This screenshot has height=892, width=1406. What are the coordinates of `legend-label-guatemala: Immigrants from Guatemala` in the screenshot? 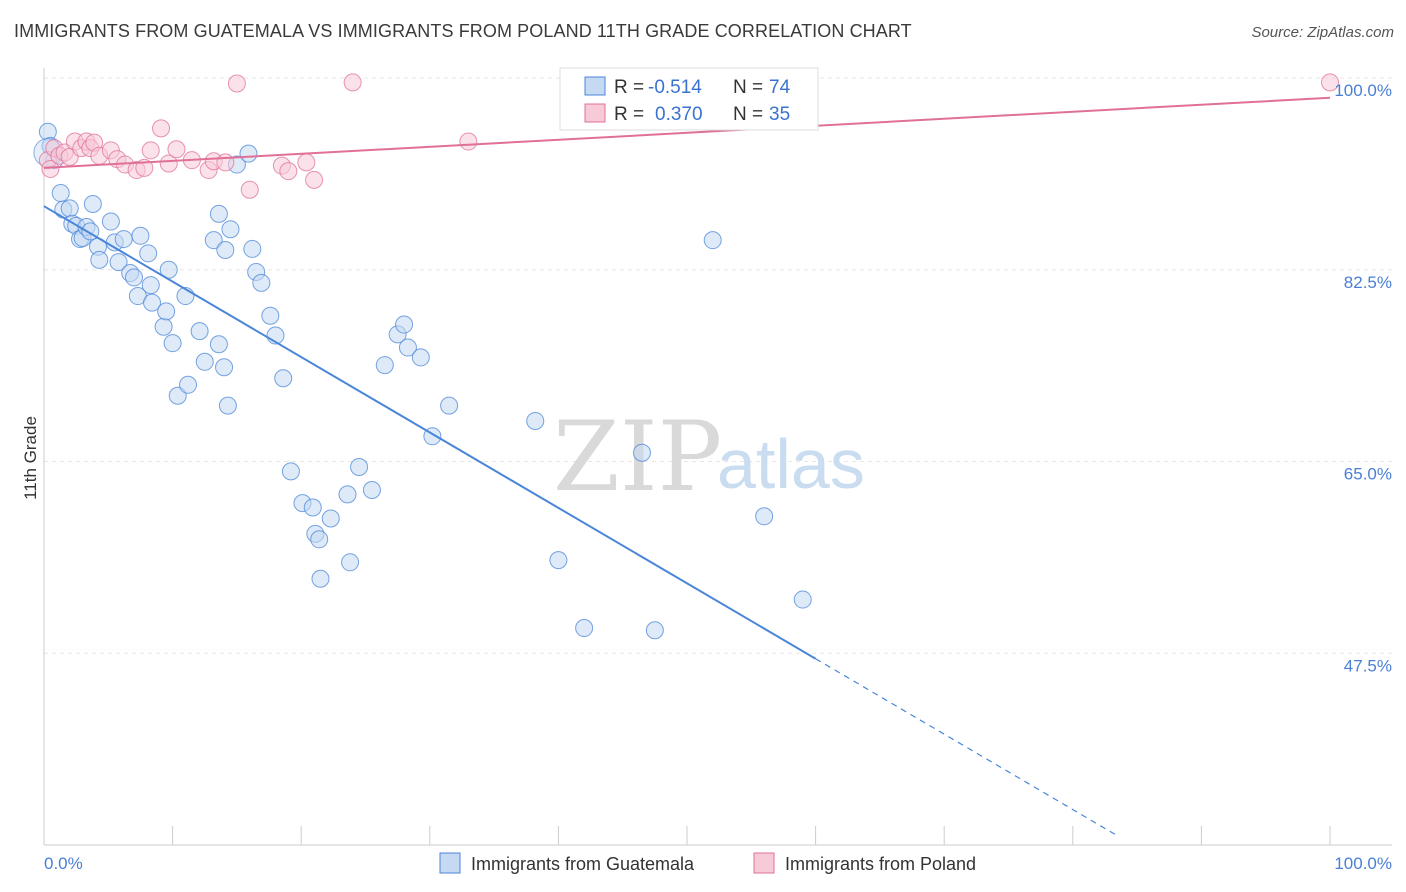 It's located at (583, 864).